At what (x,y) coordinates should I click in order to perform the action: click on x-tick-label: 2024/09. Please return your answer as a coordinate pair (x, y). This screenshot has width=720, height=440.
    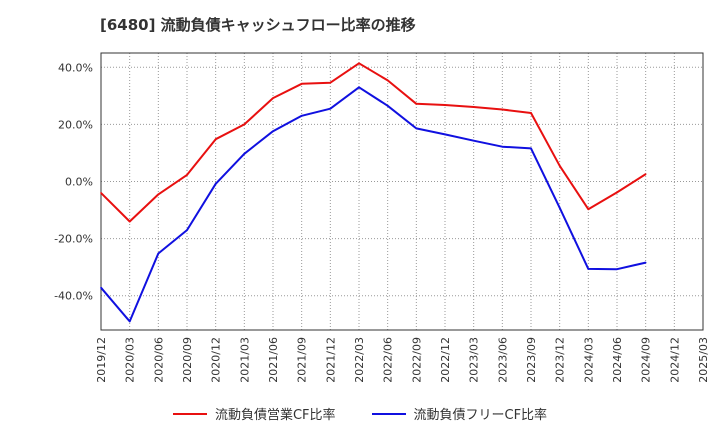
    Looking at the image, I should click on (646, 360).